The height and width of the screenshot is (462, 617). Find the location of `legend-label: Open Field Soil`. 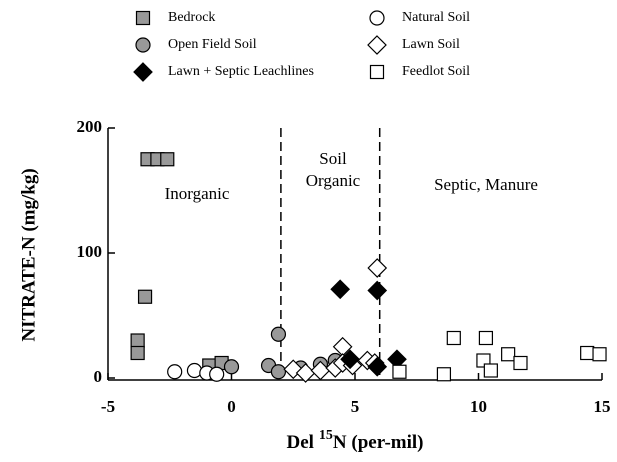

legend-label: Open Field Soil is located at coordinates (212, 44).